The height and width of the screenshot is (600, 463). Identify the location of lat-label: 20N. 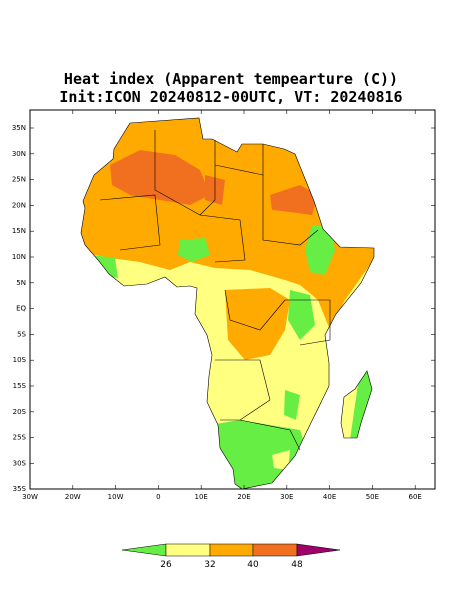
(19, 205).